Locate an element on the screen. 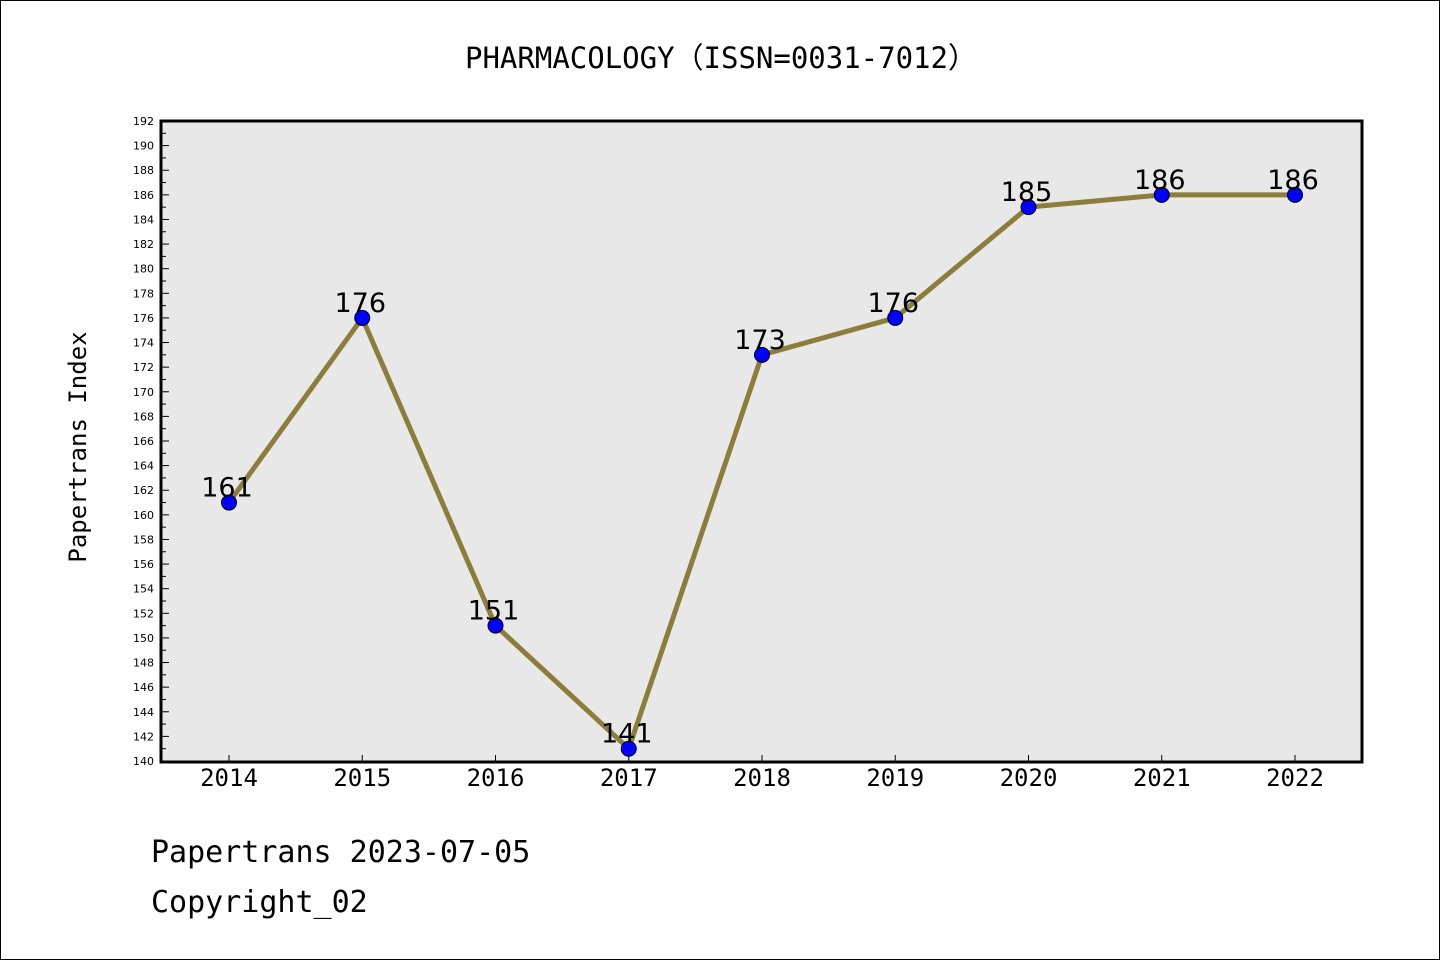  x-tick-label: 2018 is located at coordinates (762, 778).